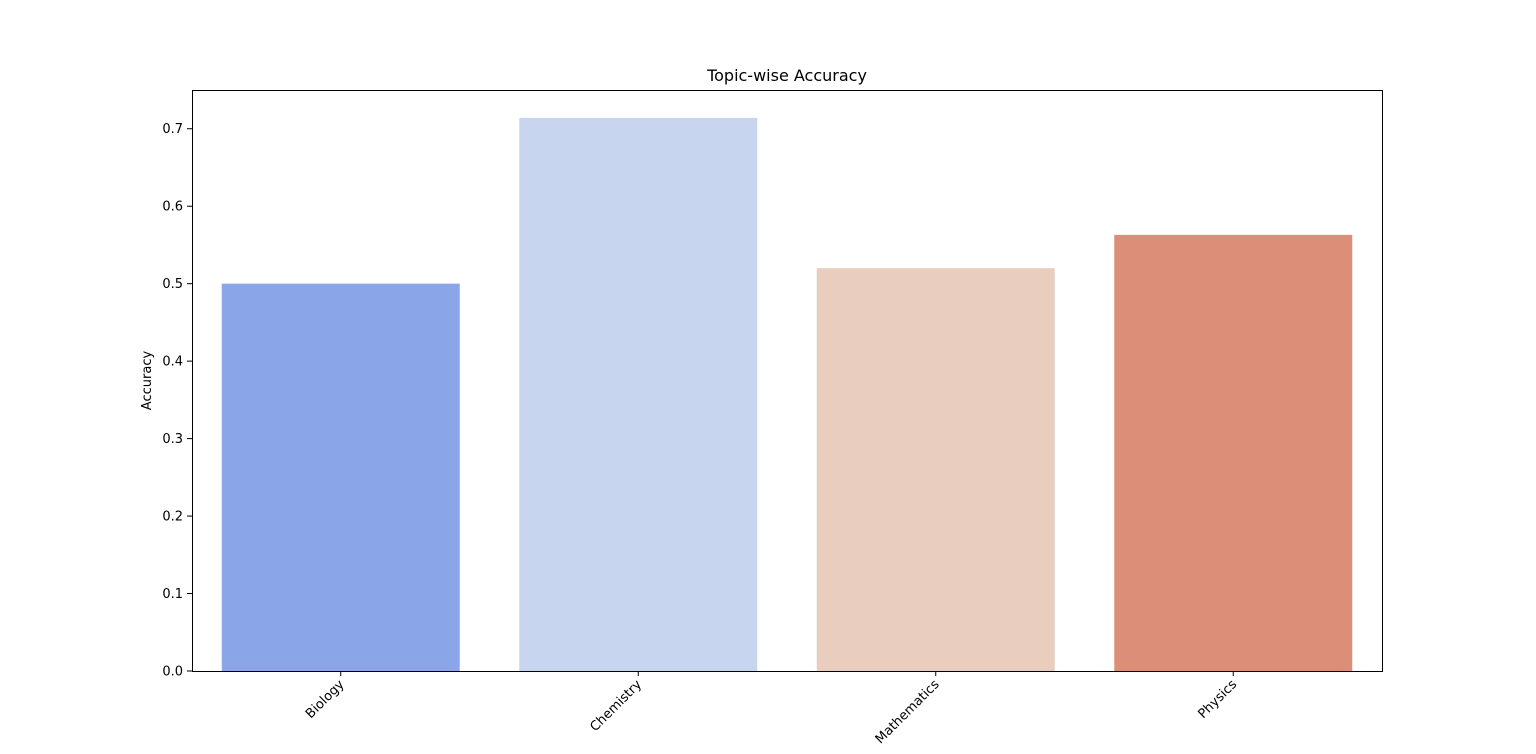 The image size is (1536, 754). I want to click on y-tick-label: 0.4, so click(172, 362).